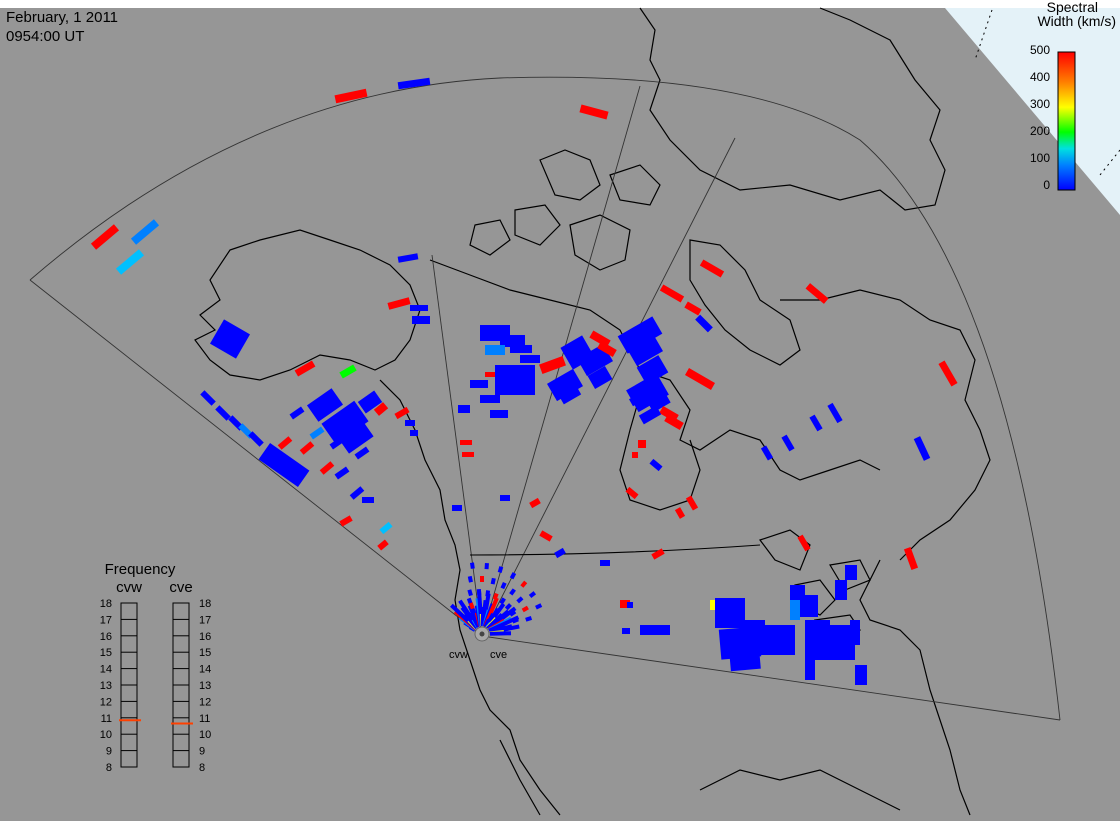 This screenshot has width=1120, height=826. What do you see at coordinates (1040, 50) in the screenshot?
I see `colorbar-tick: 500` at bounding box center [1040, 50].